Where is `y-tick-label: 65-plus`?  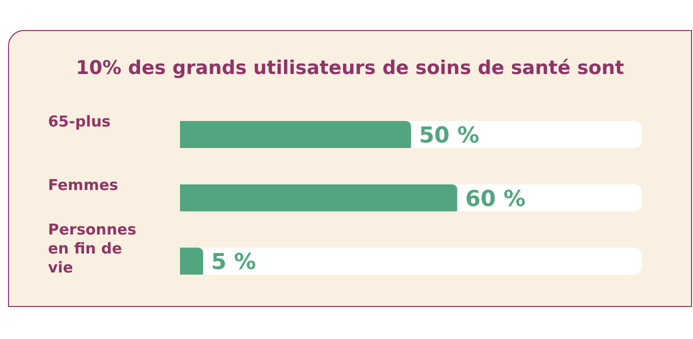 y-tick-label: 65-plus is located at coordinates (79, 121).